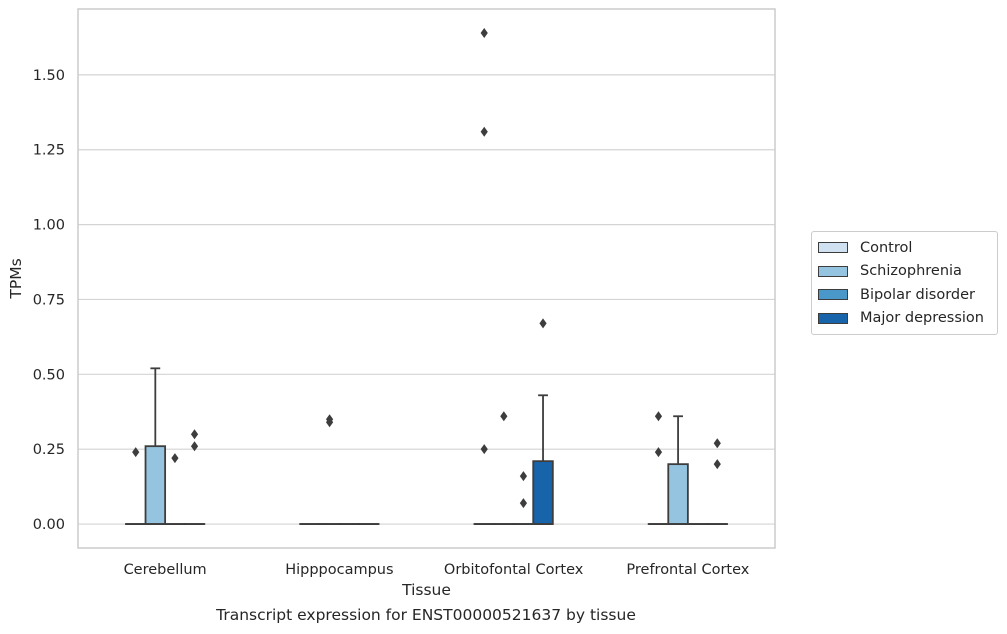 Image resolution: width=1007 pixels, height=634 pixels. I want to click on legend-label: Bipolar disorder, so click(917, 294).